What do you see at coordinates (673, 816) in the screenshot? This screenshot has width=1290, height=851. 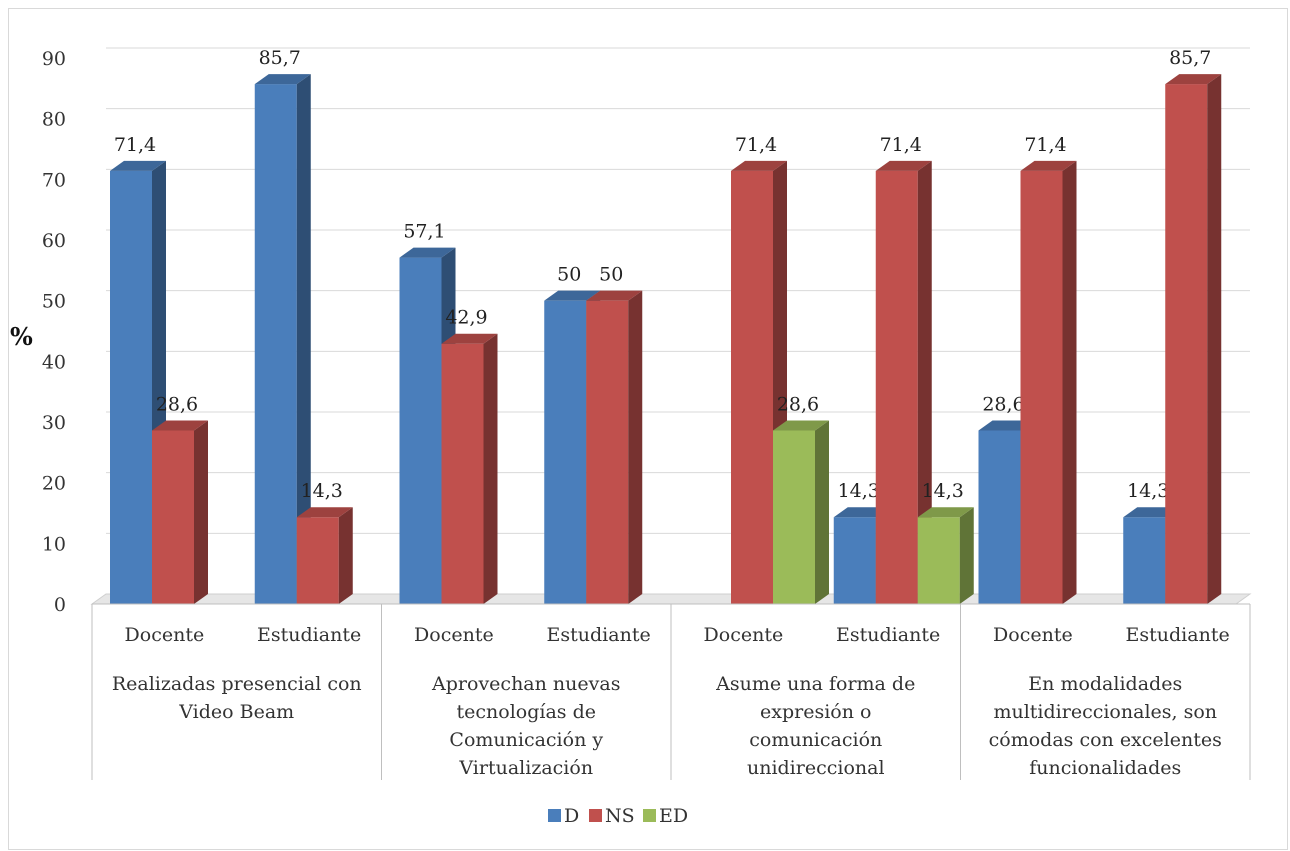 I see `legend-label: ED` at bounding box center [673, 816].